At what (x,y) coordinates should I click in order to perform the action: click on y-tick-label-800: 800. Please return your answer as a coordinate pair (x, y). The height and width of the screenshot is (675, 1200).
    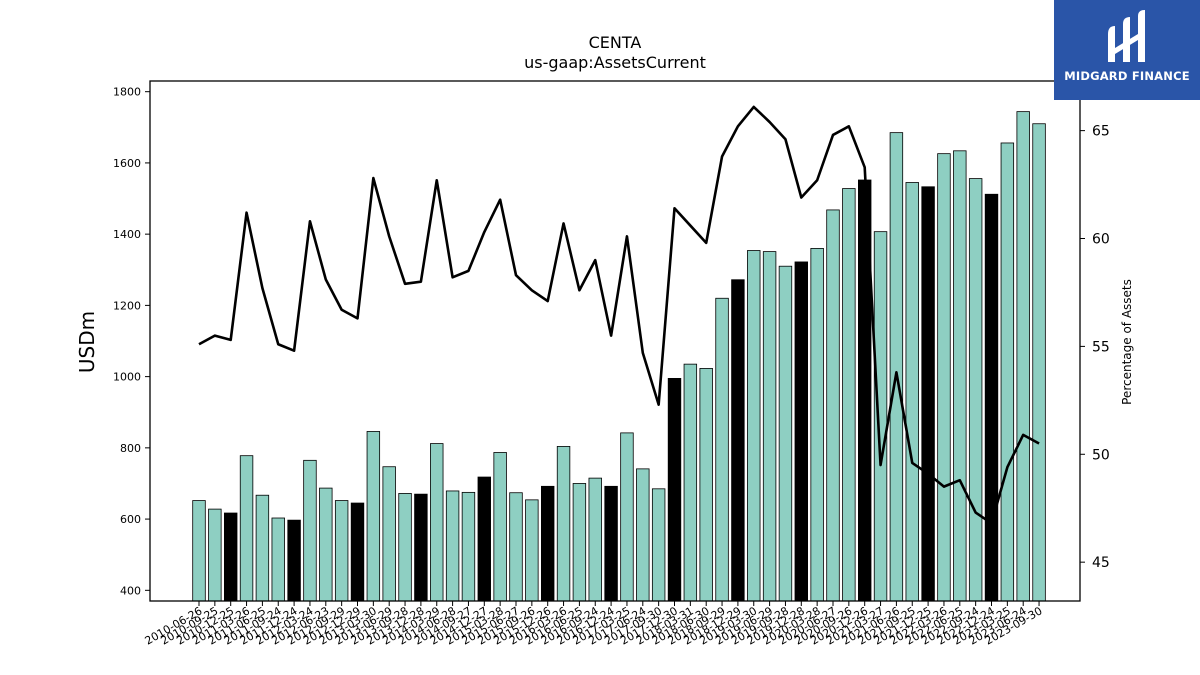
    Looking at the image, I should click on (130, 448).